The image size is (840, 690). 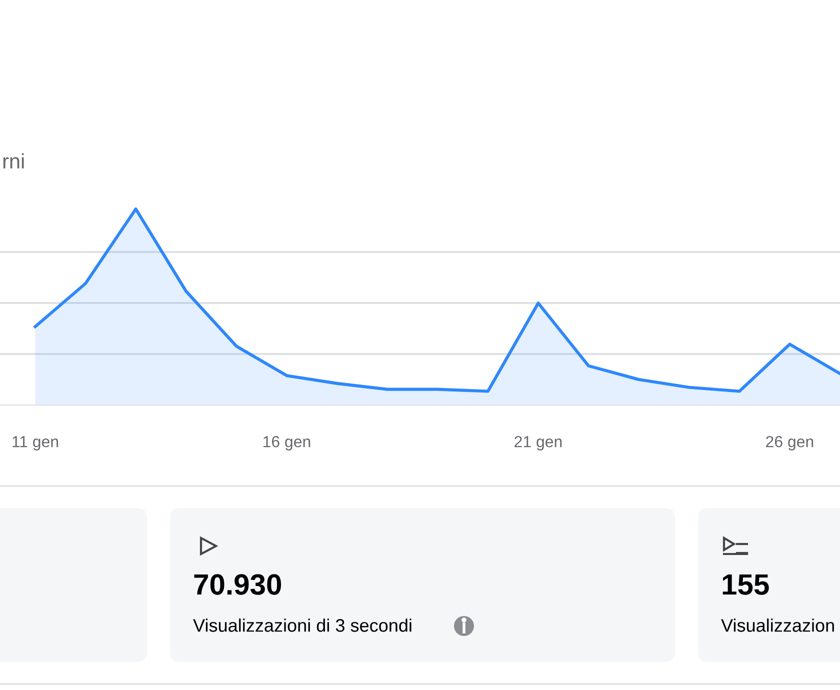 I want to click on chart-subtitle: rni, so click(x=13, y=160).